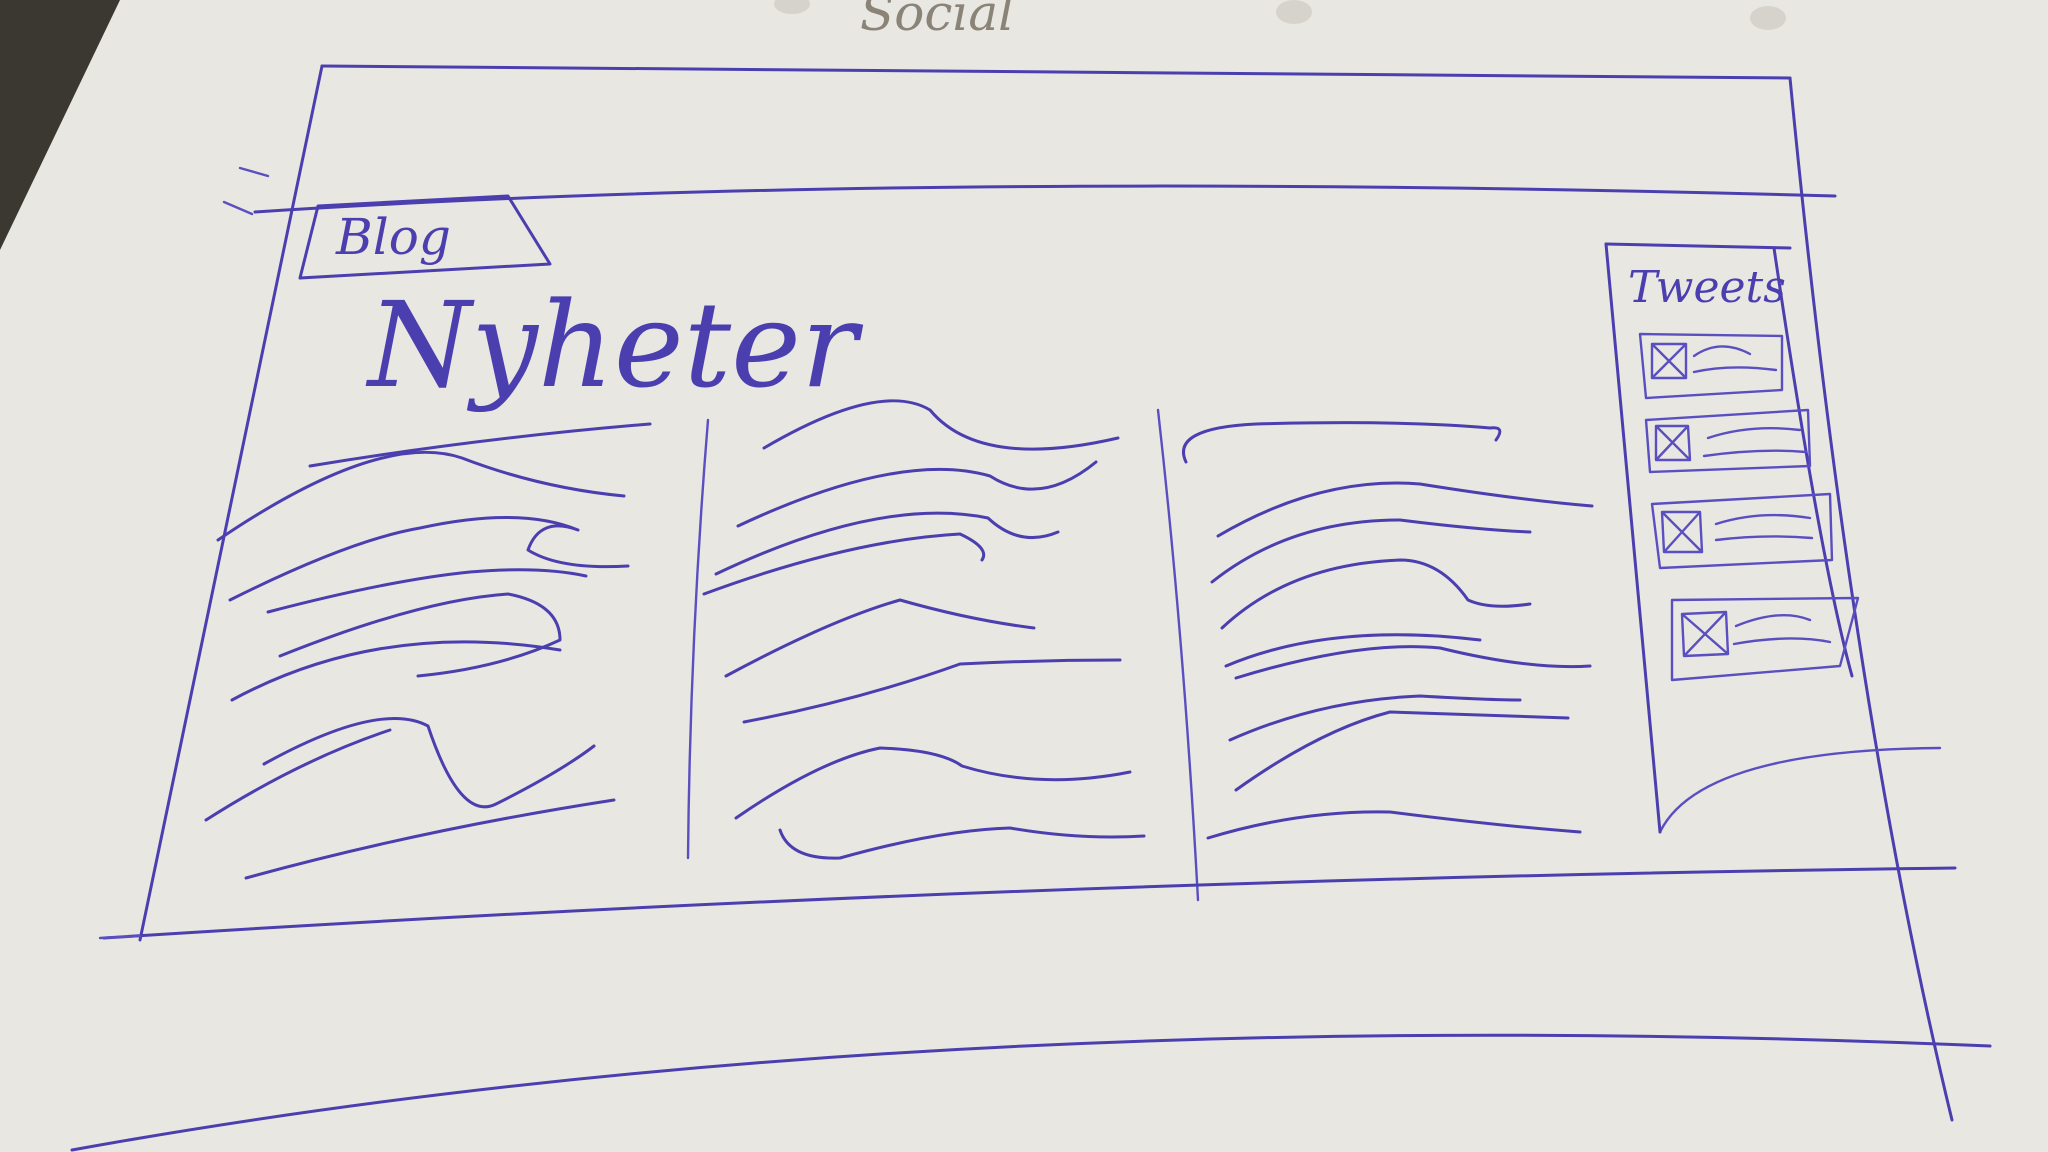 The image size is (2048, 1152). What do you see at coordinates (614, 345) in the screenshot?
I see `news-heading: Nyheter` at bounding box center [614, 345].